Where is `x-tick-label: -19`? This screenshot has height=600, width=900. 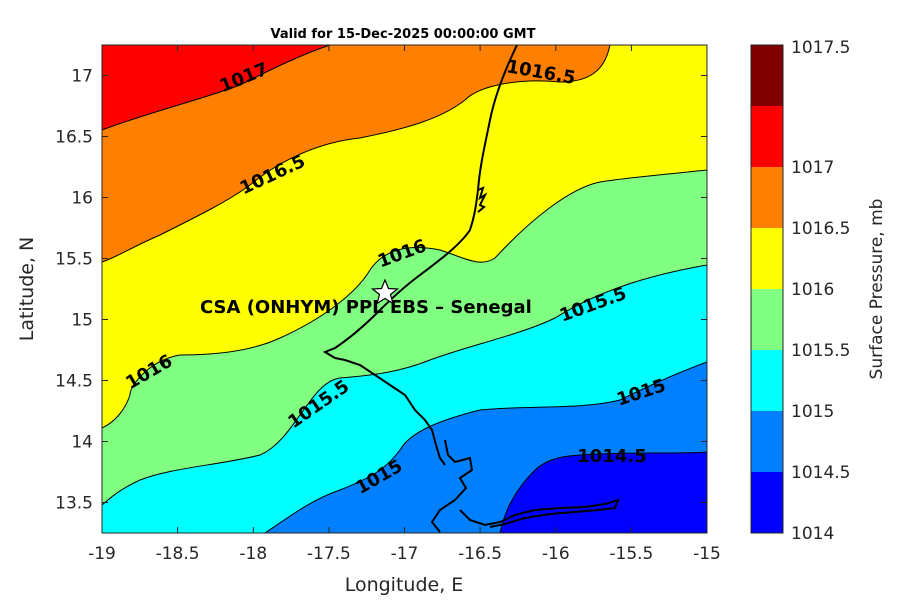 x-tick-label: -19 is located at coordinates (102, 554).